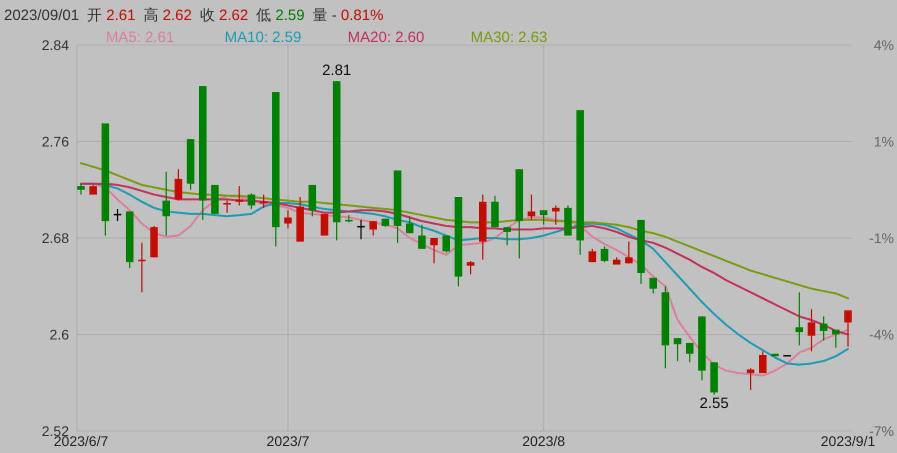 The width and height of the screenshot is (897, 453). What do you see at coordinates (337, 71) in the screenshot?
I see `annotation: 2.81` at bounding box center [337, 71].